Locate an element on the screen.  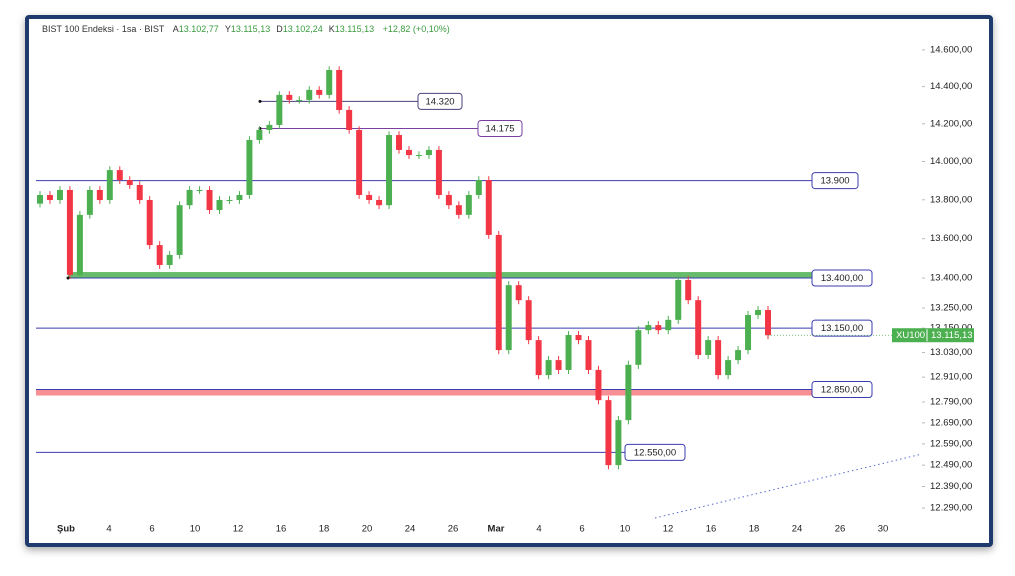
level-label: 14.175 is located at coordinates (499, 128).